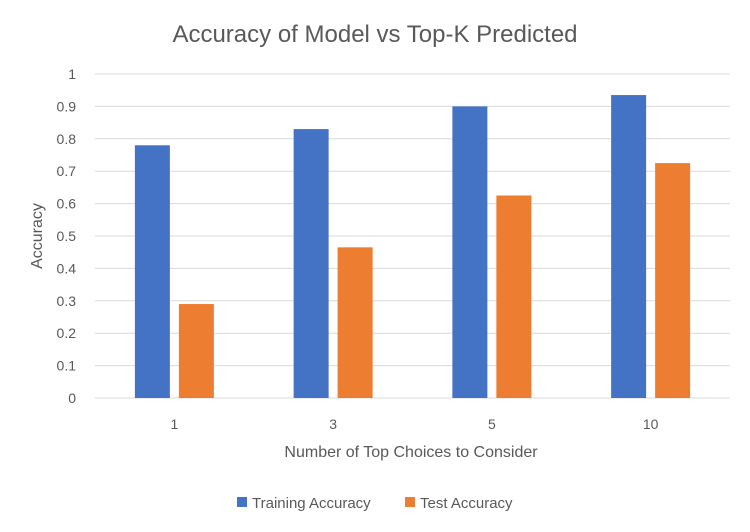  What do you see at coordinates (67, 301) in the screenshot?
I see `y-tick-label-3: 0.3` at bounding box center [67, 301].